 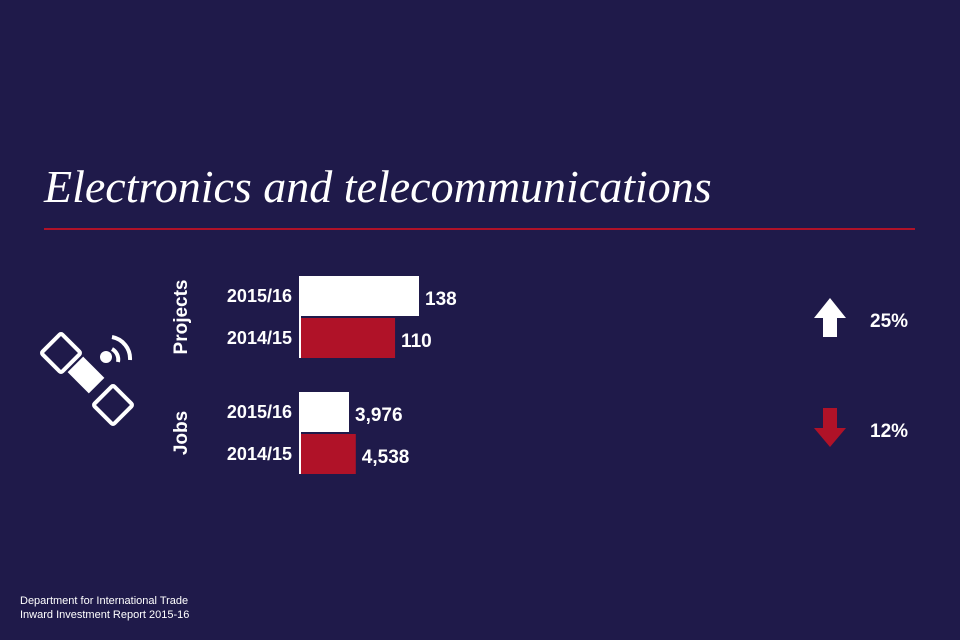 I want to click on change-label: 12%, so click(x=889, y=431).